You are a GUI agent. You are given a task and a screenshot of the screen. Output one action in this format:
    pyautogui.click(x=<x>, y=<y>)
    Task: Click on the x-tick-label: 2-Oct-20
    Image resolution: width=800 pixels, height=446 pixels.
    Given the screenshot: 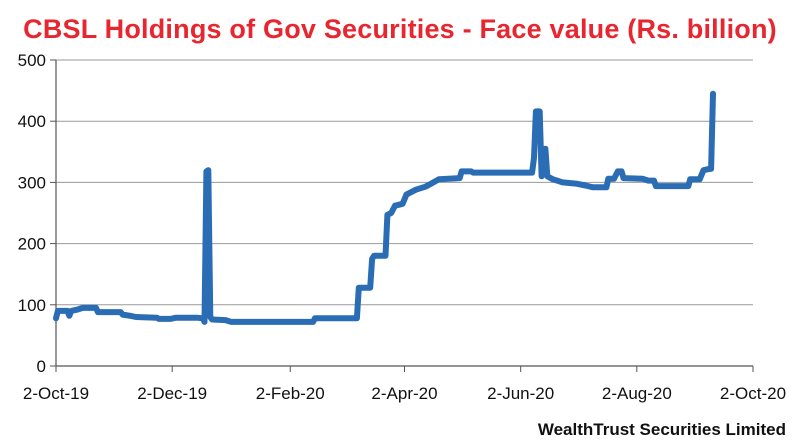 What is the action you would take?
    pyautogui.click(x=753, y=393)
    